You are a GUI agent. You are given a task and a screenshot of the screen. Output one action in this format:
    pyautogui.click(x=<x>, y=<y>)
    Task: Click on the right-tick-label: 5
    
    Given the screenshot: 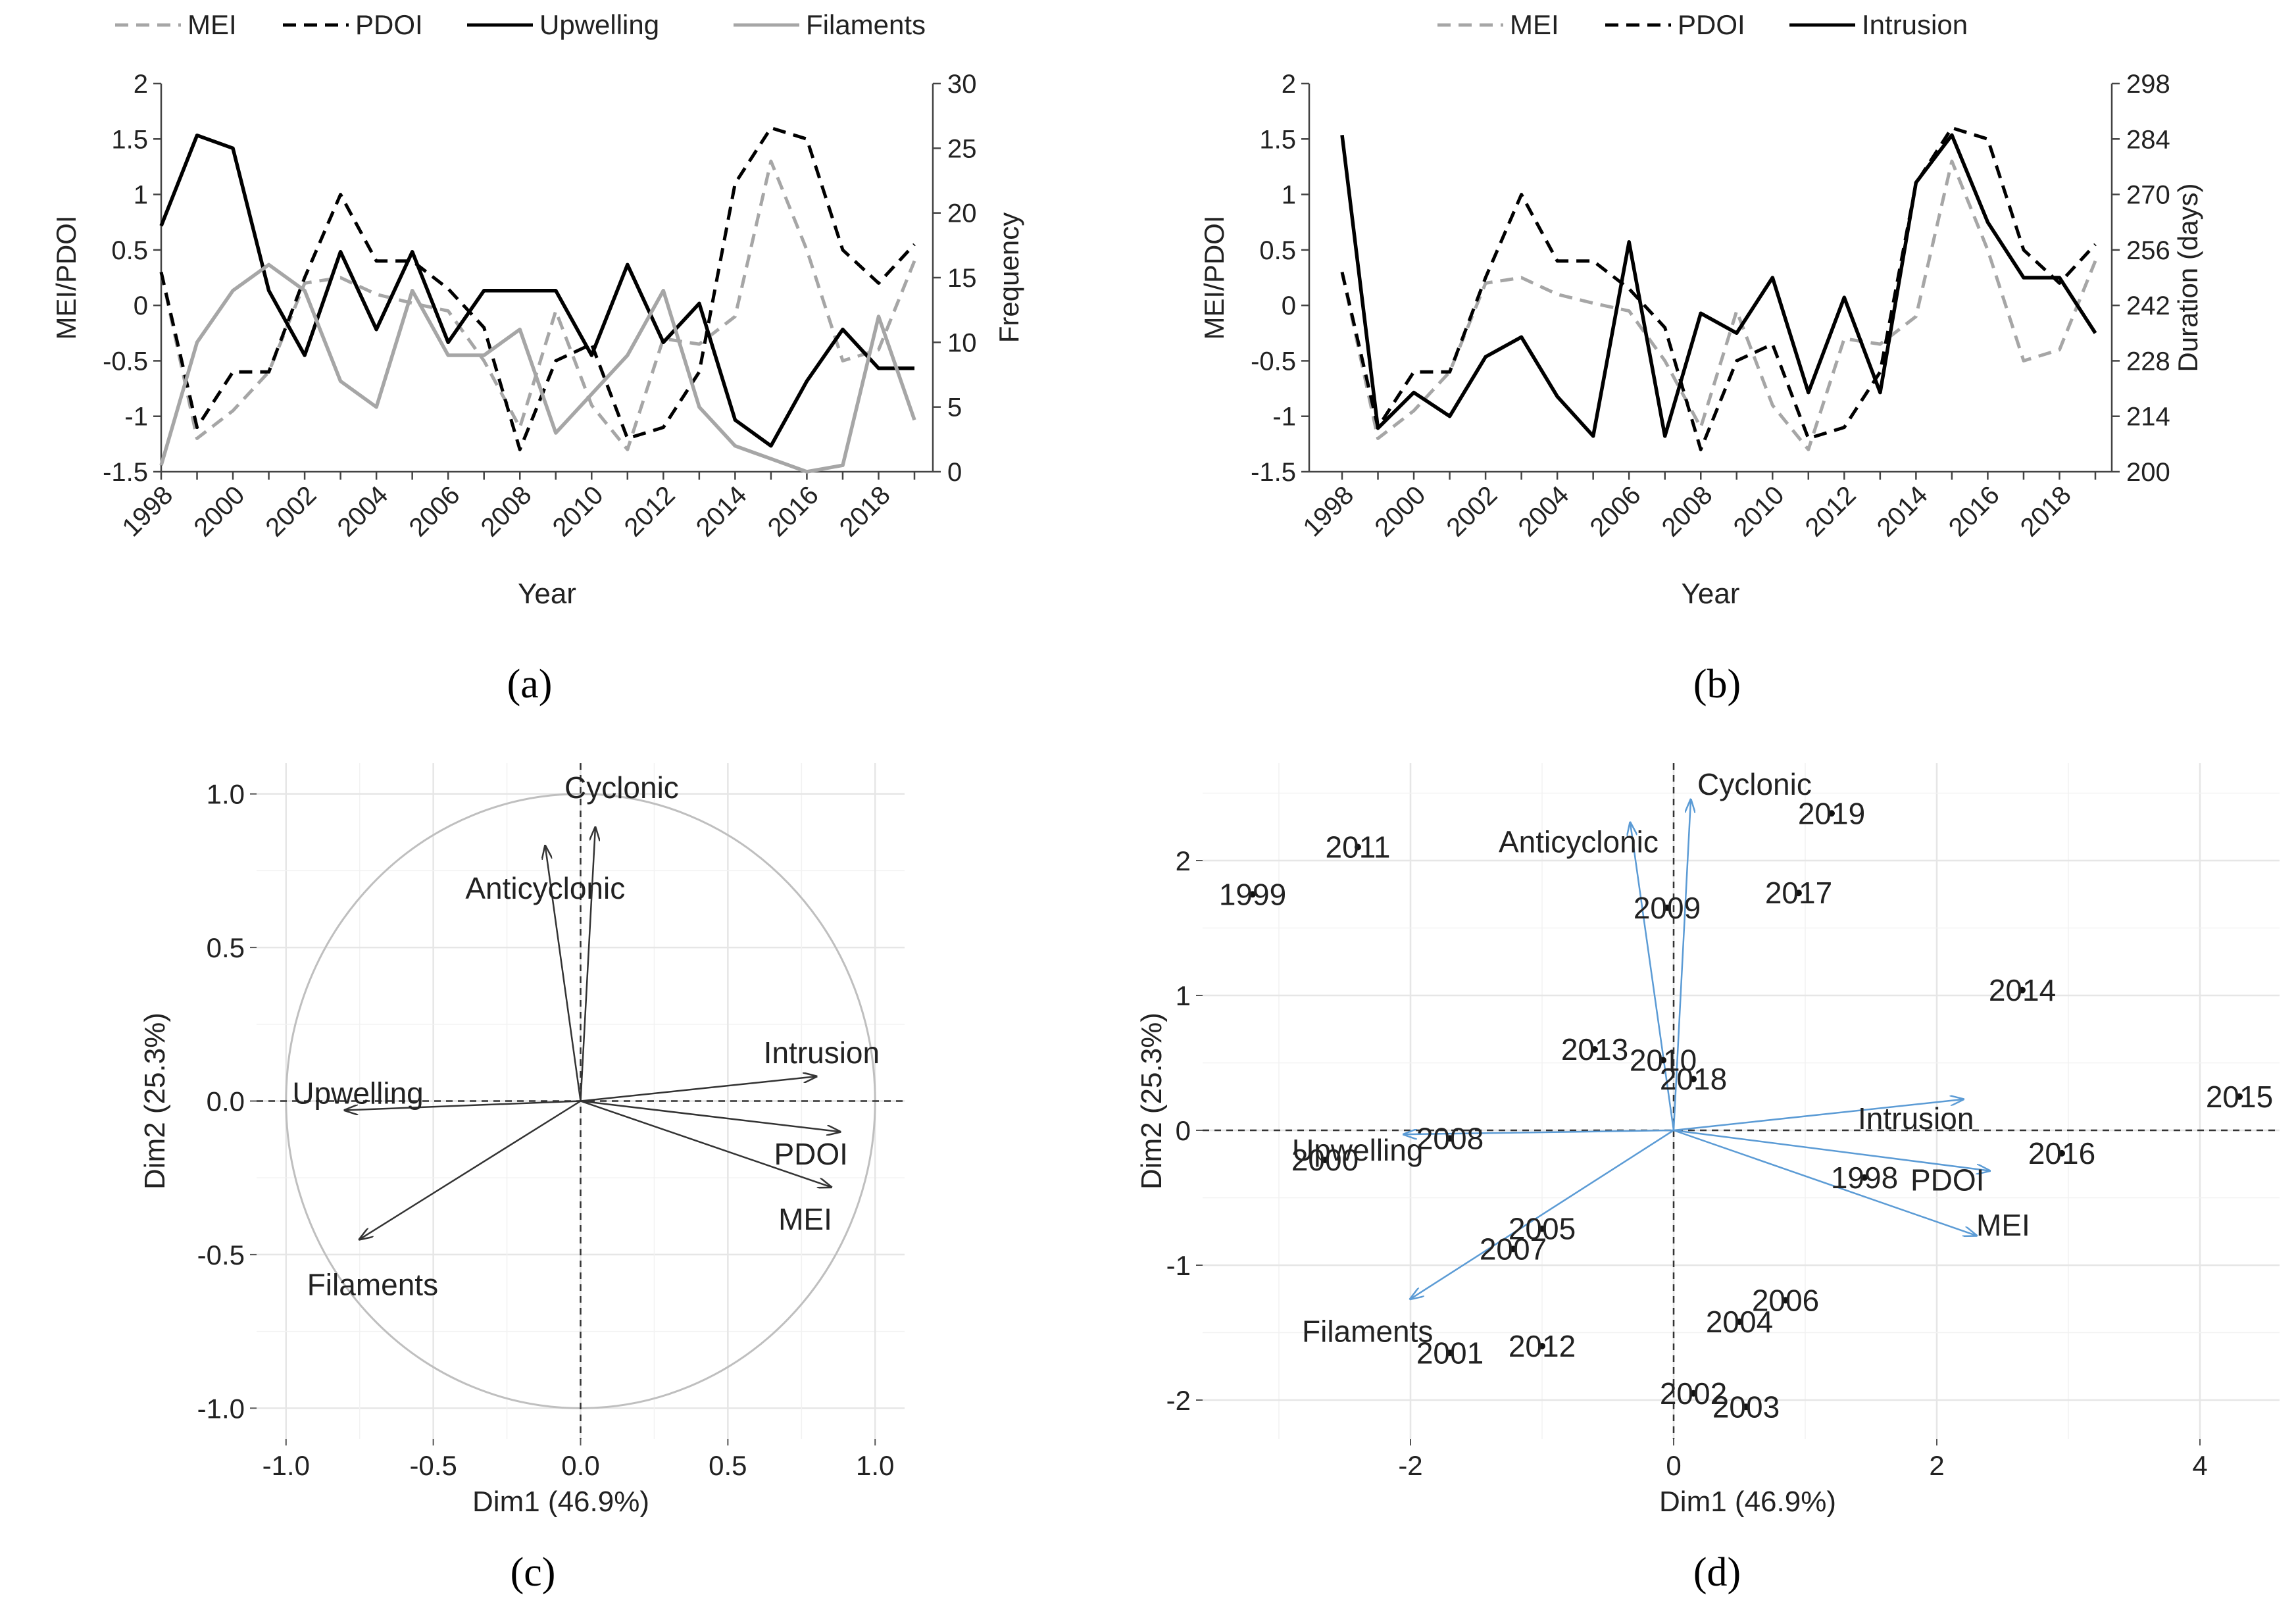 What is the action you would take?
    pyautogui.click(x=954, y=407)
    